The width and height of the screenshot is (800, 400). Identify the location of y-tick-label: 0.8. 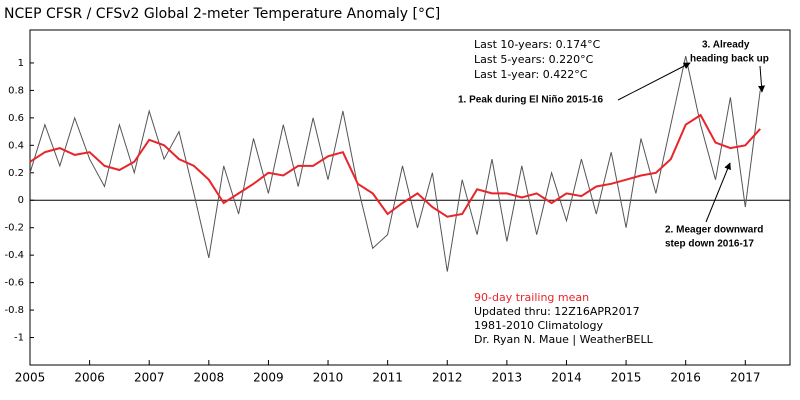
(16, 90).